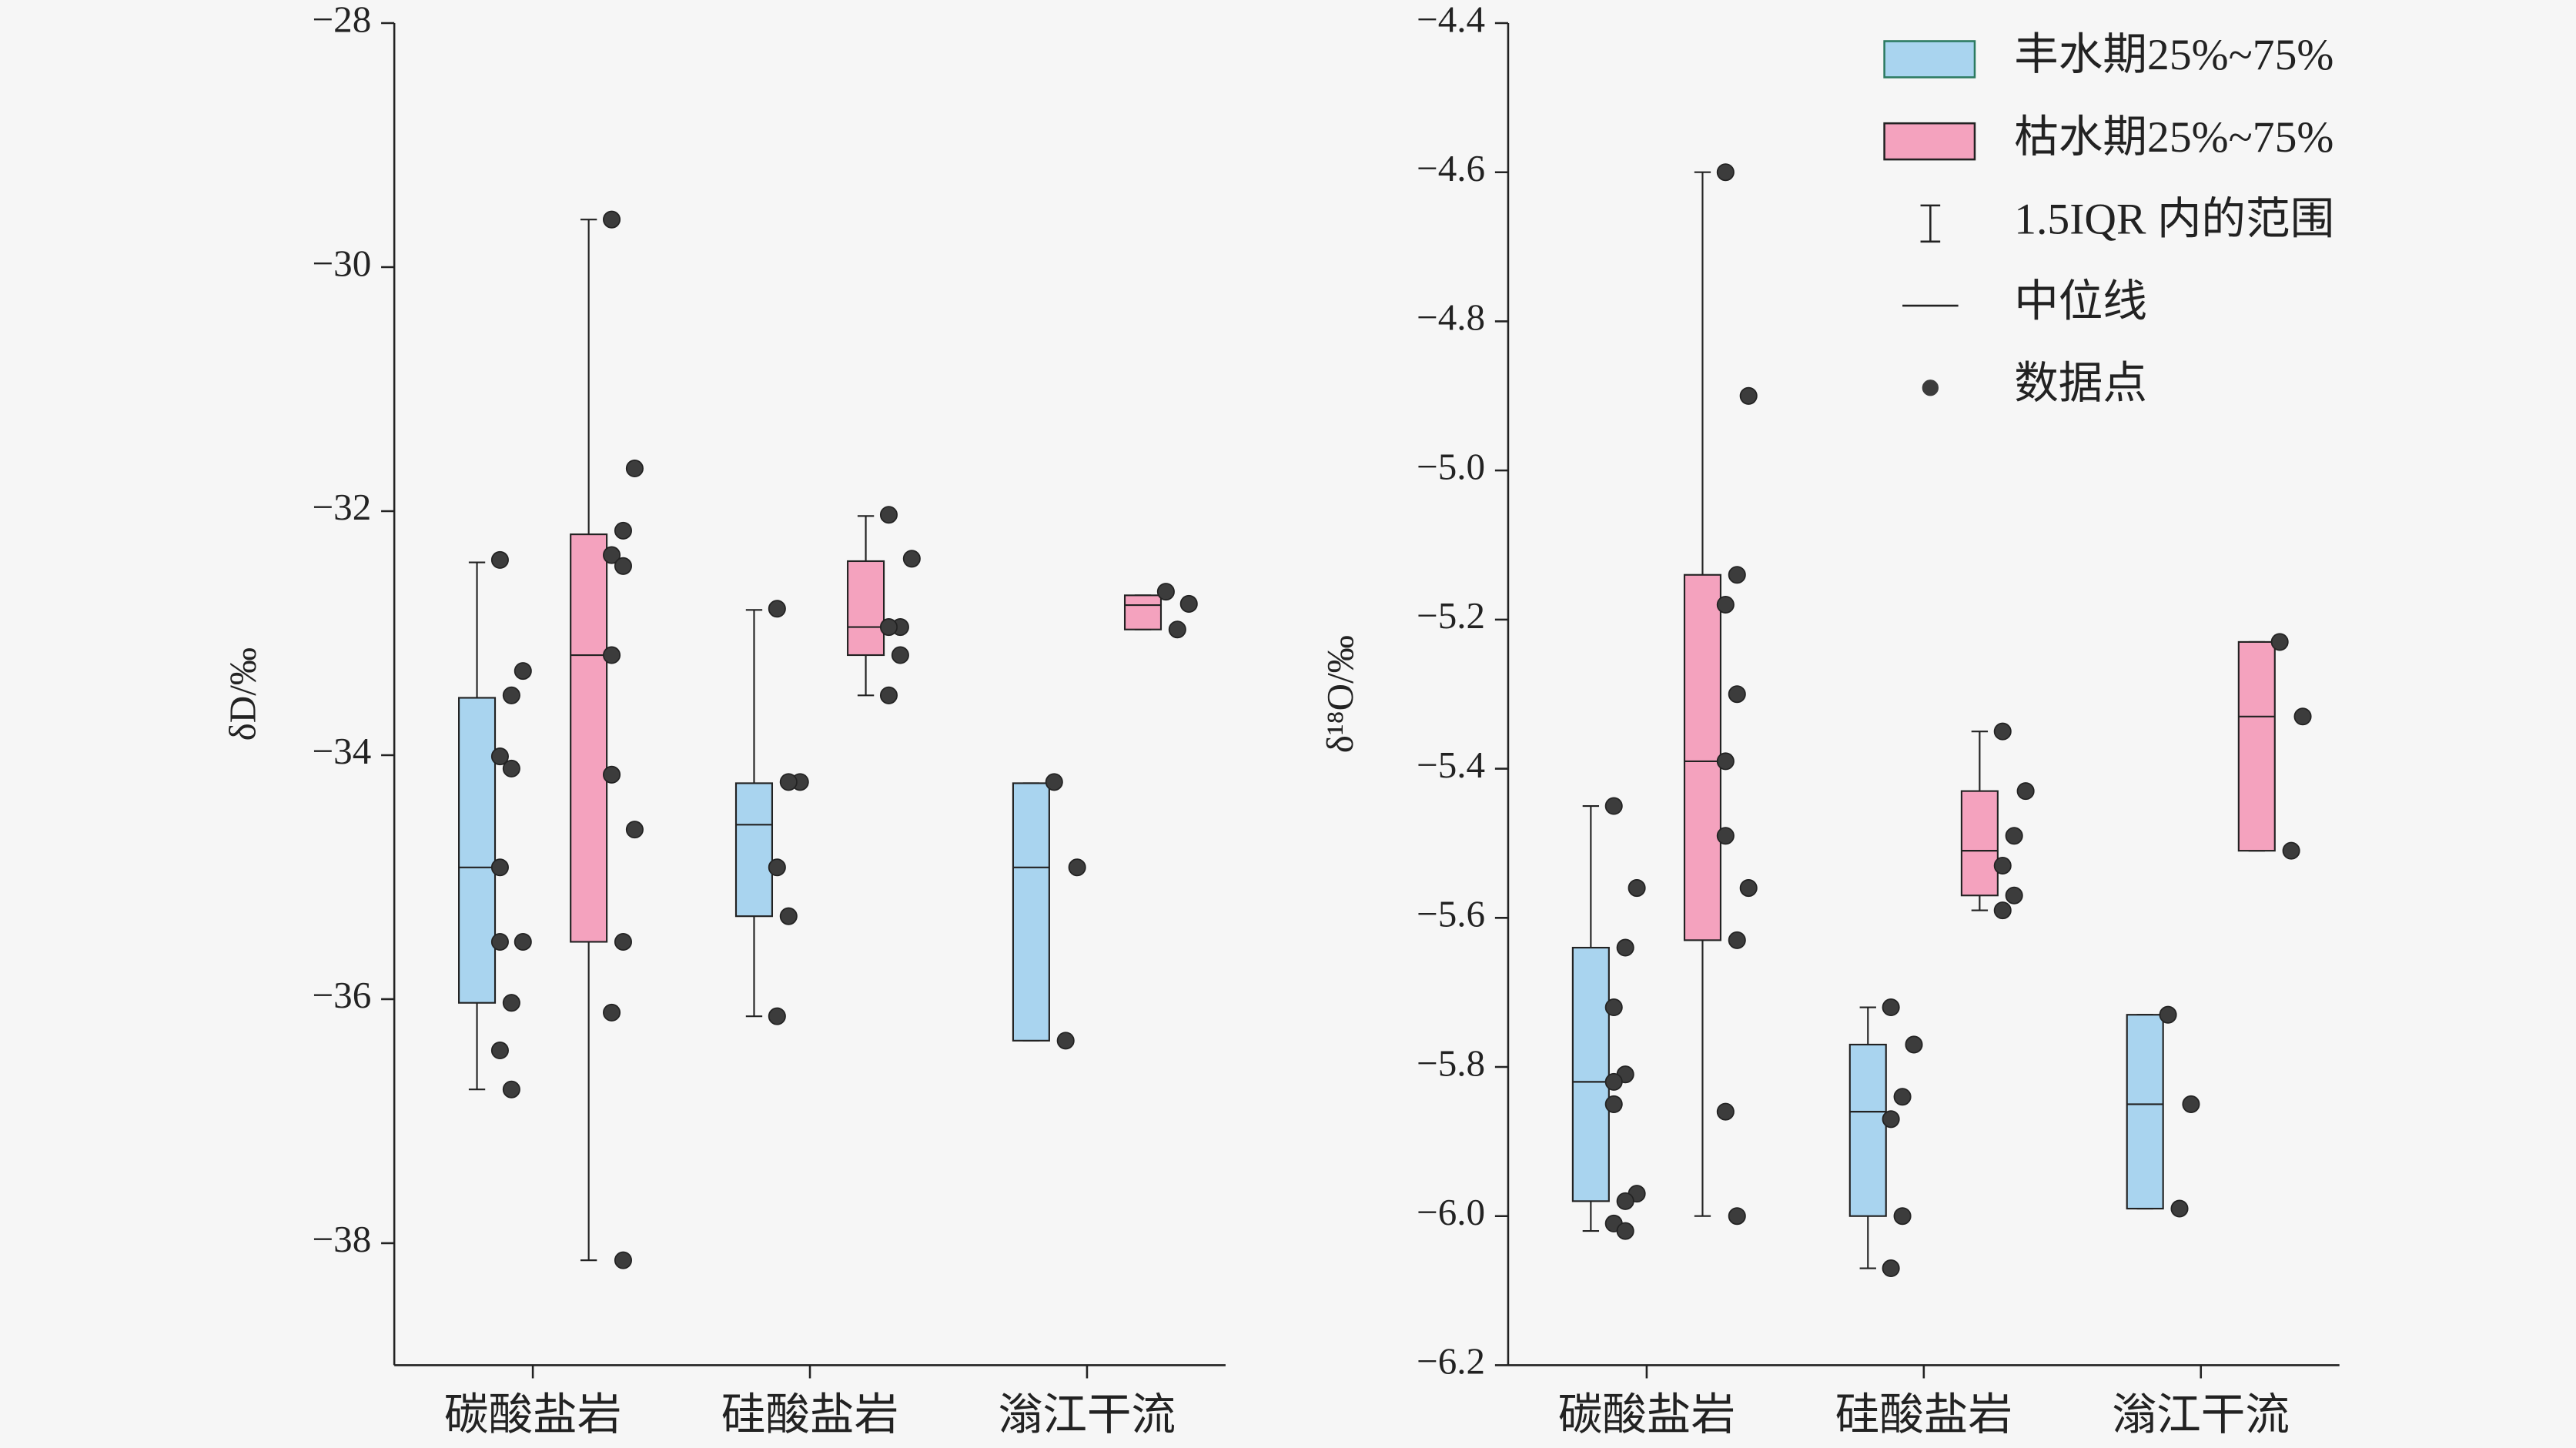 This screenshot has width=2576, height=1448. I want to click on legend-label: 中位线, so click(2080, 301).